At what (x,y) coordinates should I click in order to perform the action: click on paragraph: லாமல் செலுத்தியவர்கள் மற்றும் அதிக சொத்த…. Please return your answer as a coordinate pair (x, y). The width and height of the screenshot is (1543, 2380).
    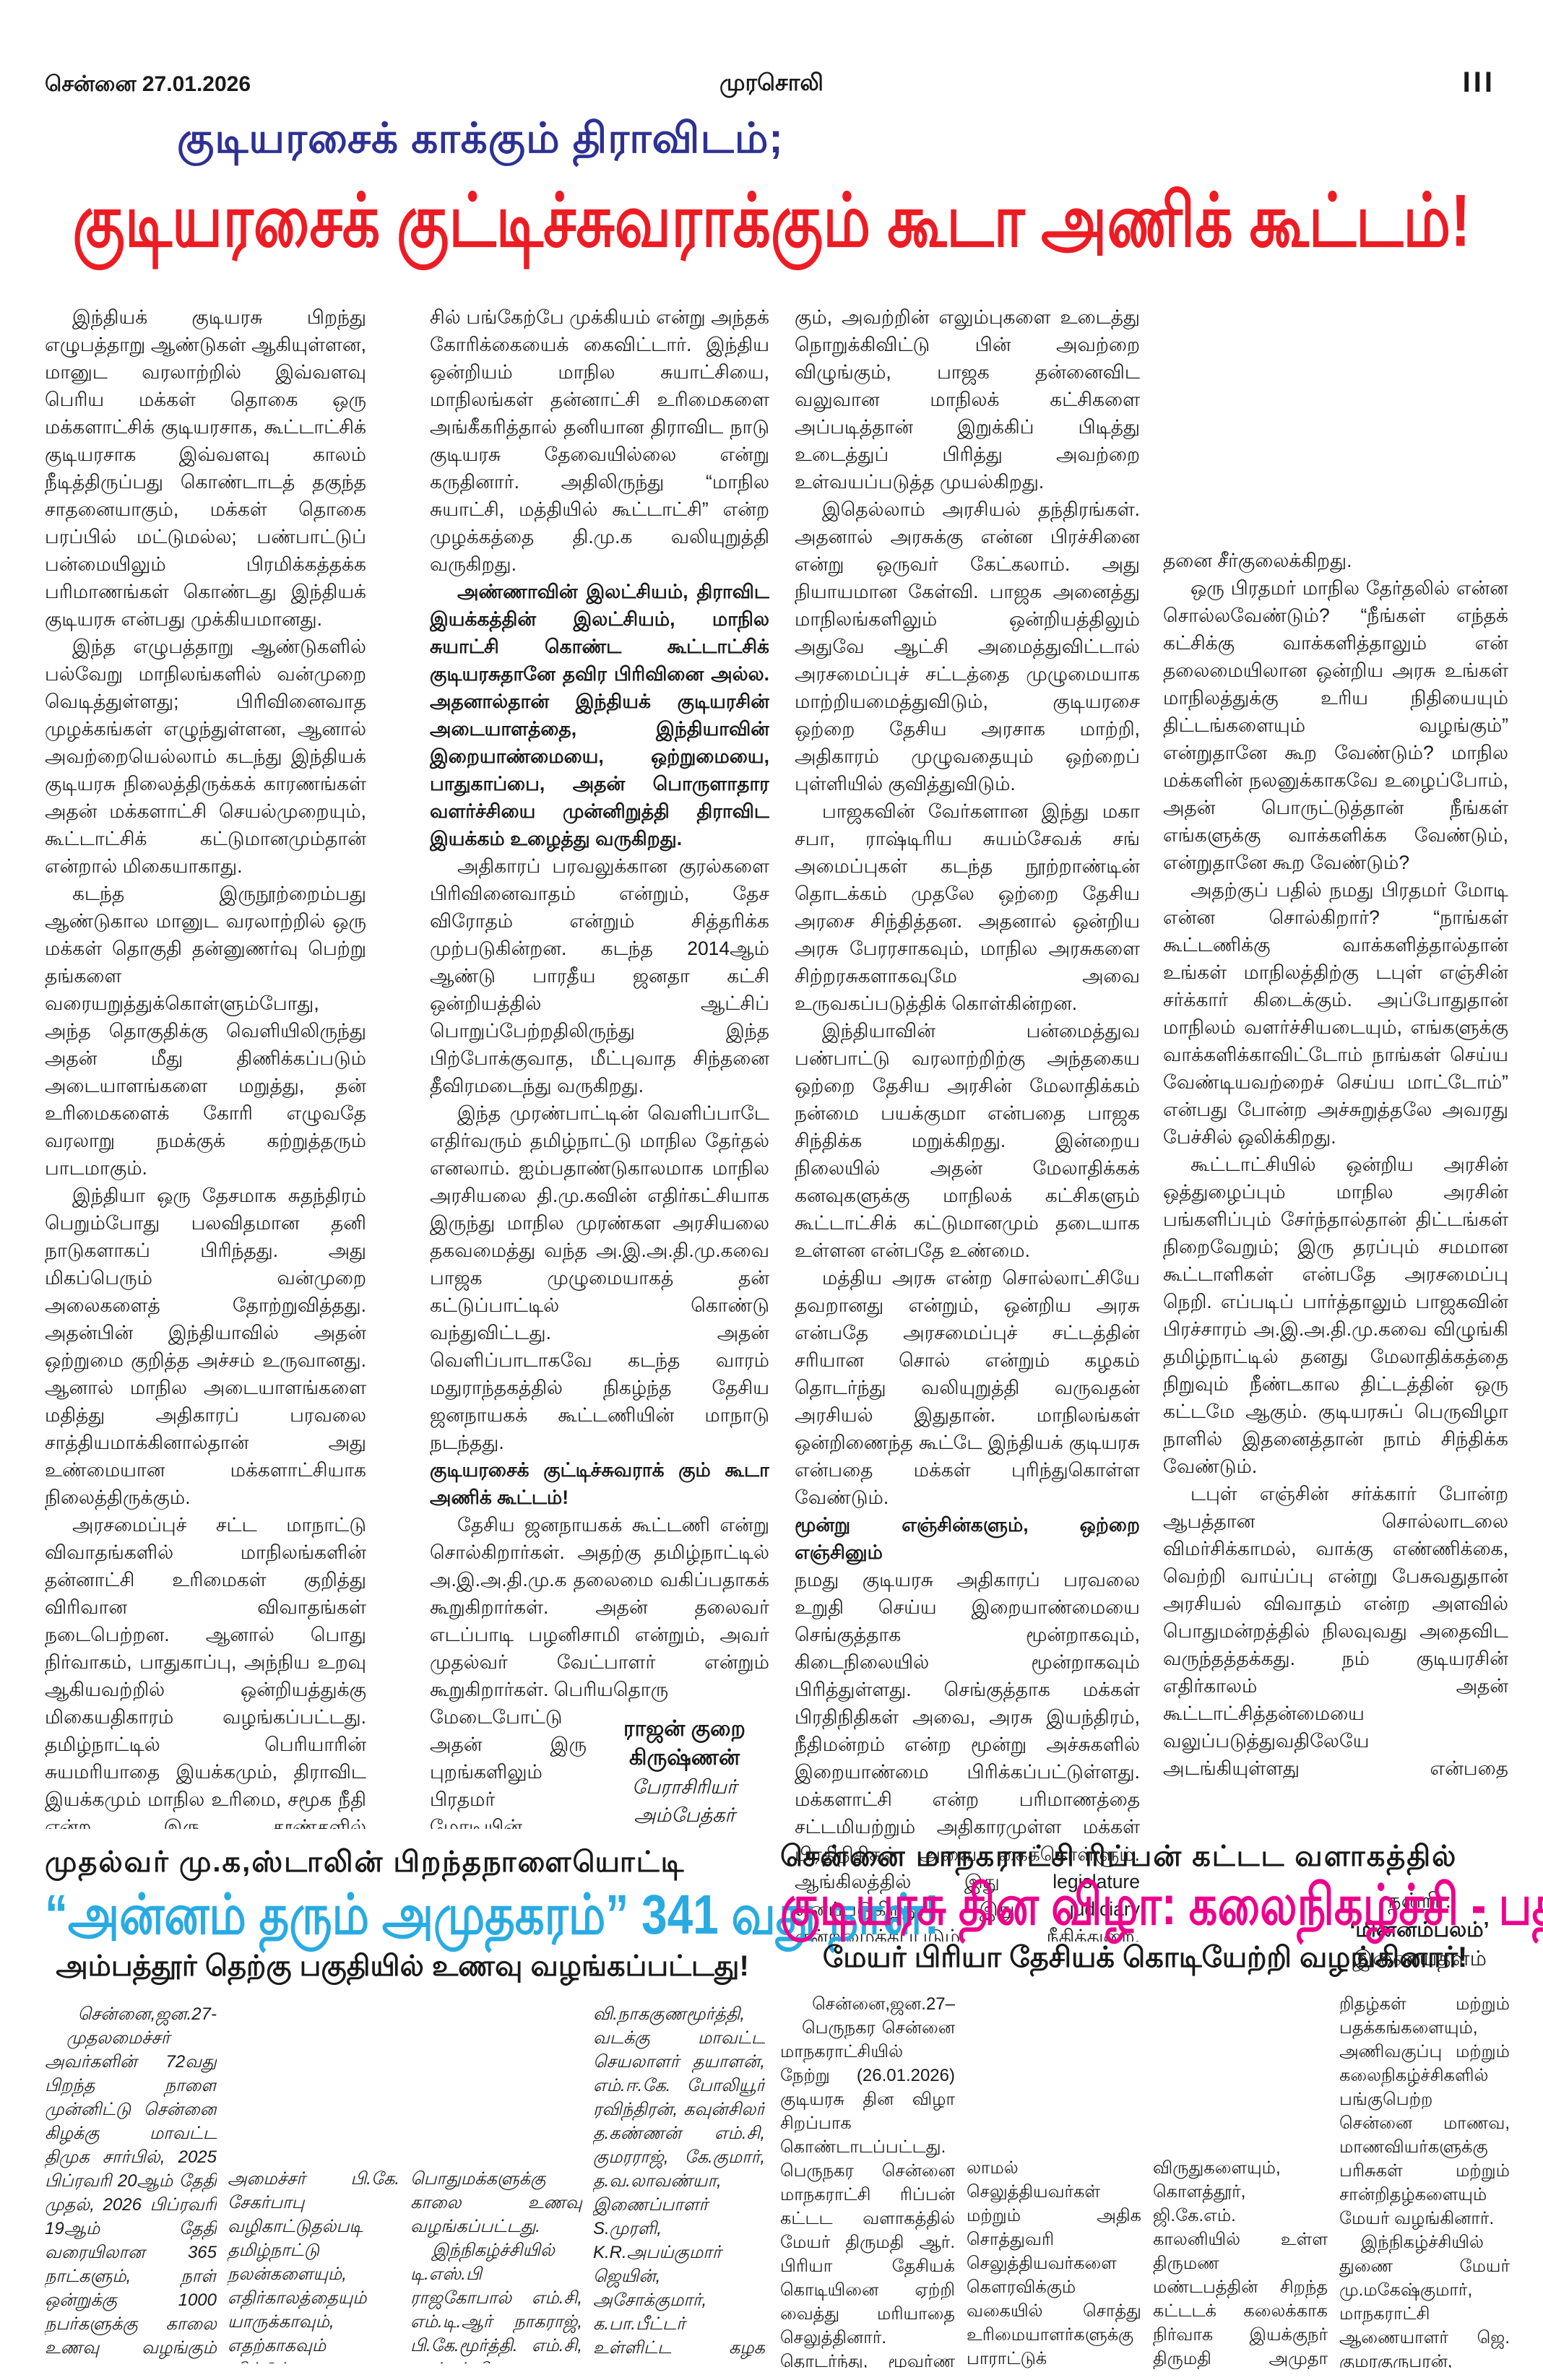
    Looking at the image, I should click on (1054, 2263).